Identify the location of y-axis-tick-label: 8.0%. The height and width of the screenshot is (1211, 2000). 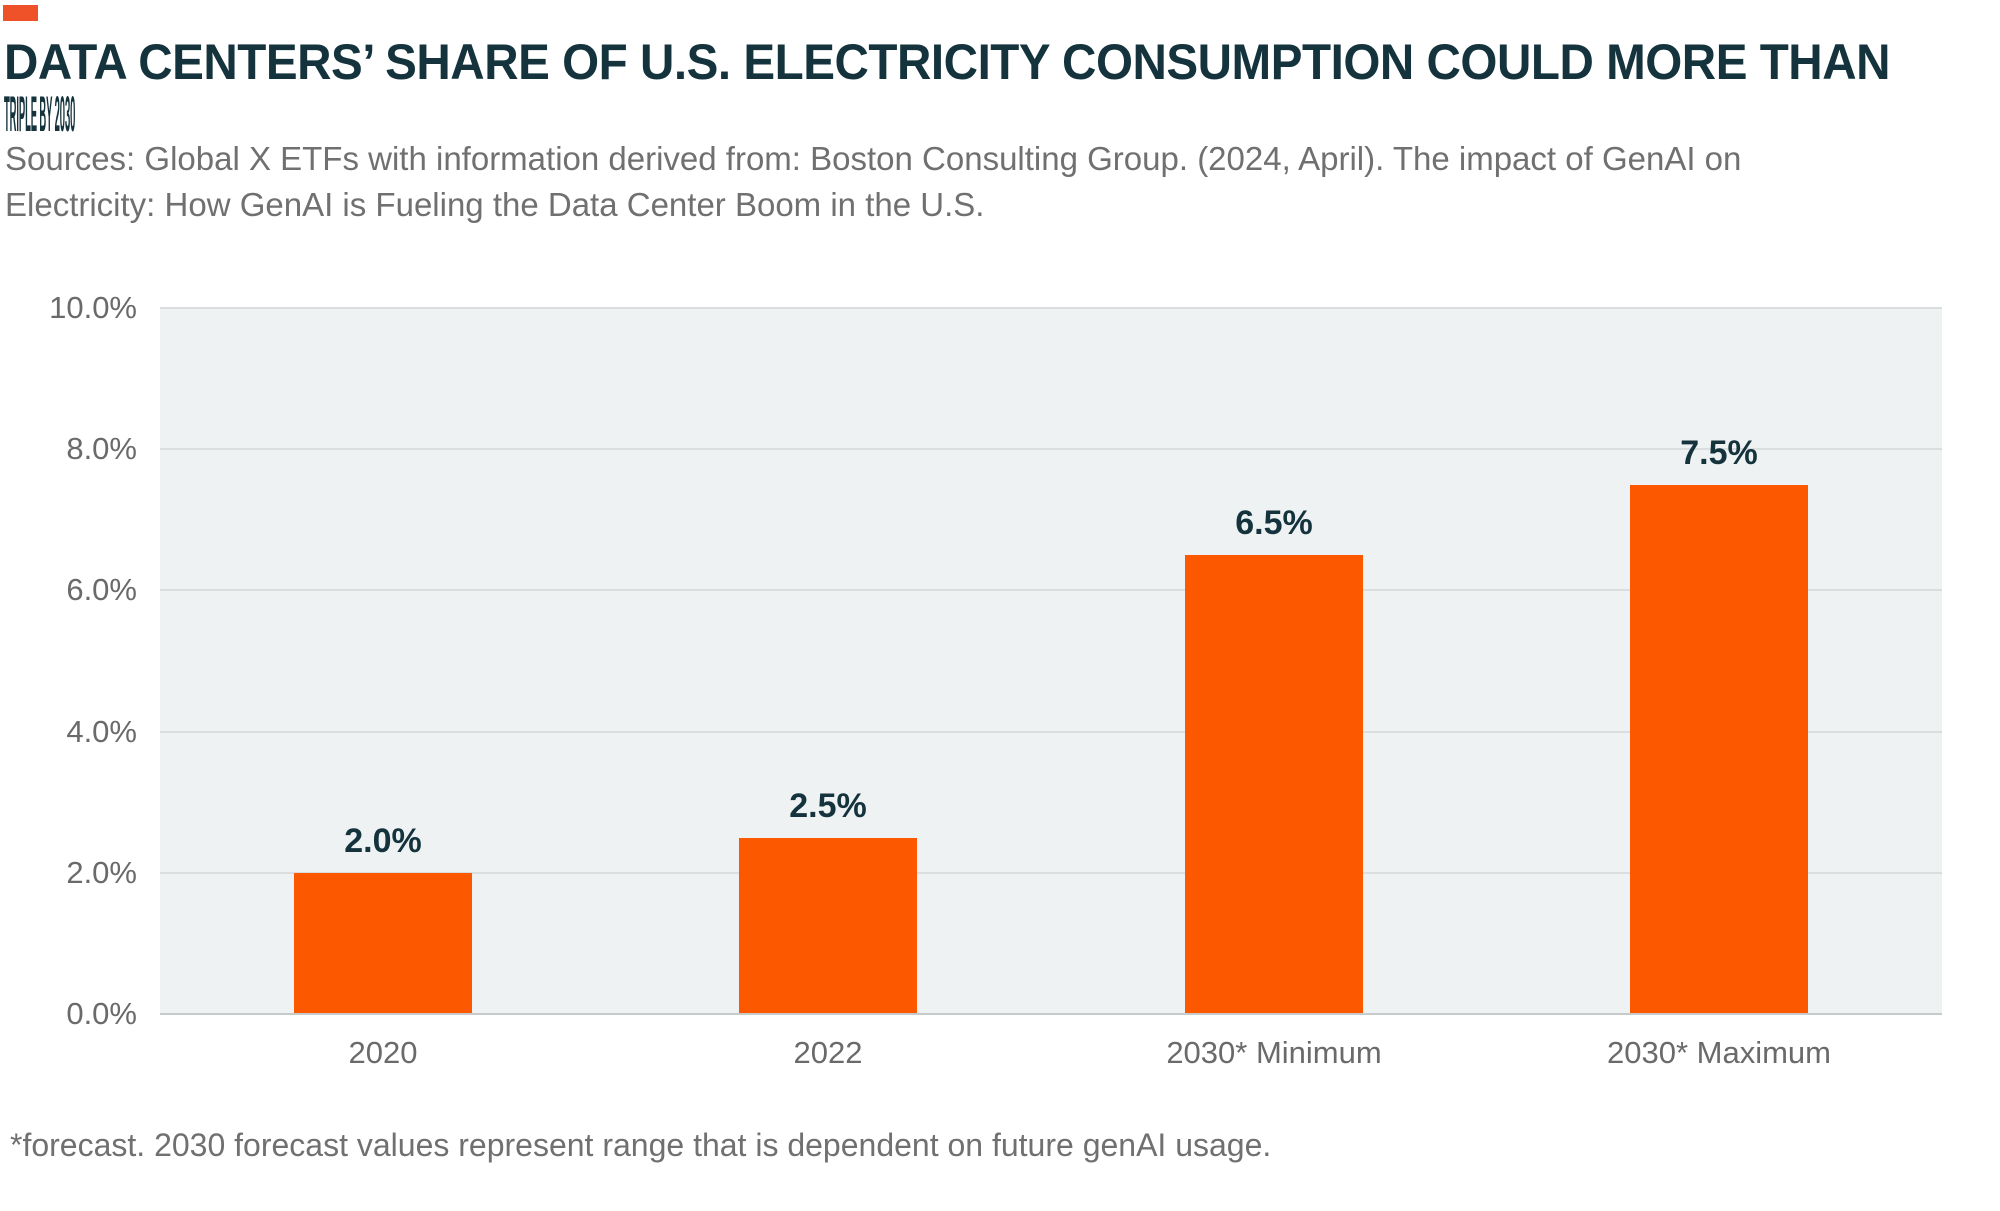
(101, 448).